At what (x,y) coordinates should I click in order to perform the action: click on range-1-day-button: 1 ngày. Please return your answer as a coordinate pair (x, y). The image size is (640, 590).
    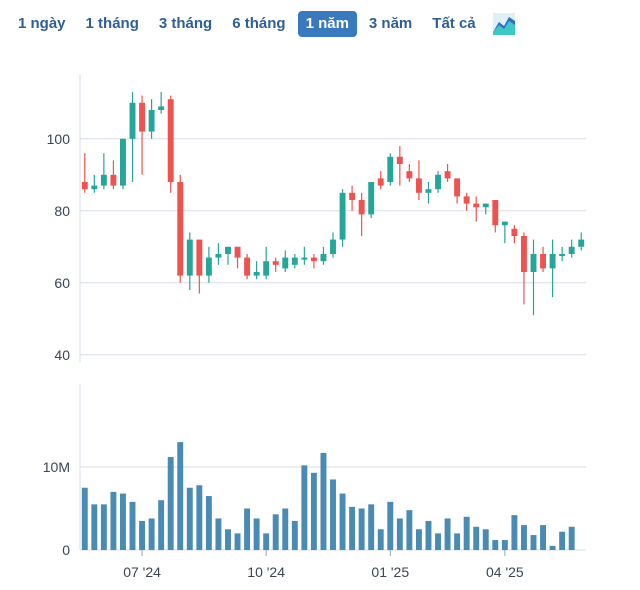
    Looking at the image, I should click on (42, 23).